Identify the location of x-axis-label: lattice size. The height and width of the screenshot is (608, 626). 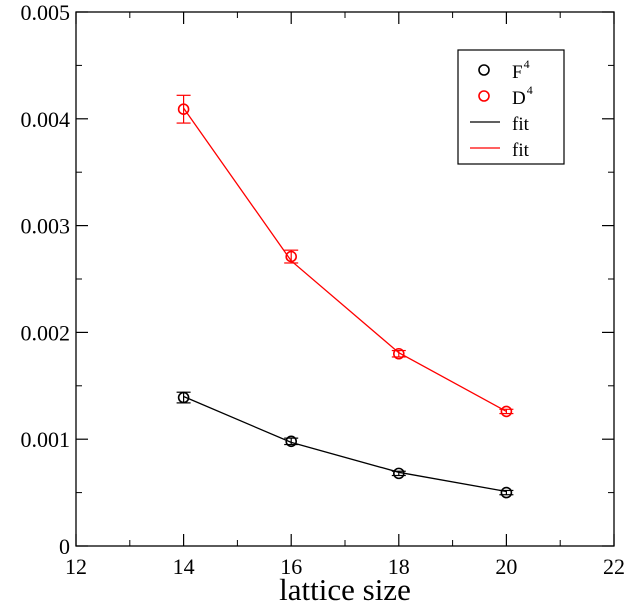
(345, 589).